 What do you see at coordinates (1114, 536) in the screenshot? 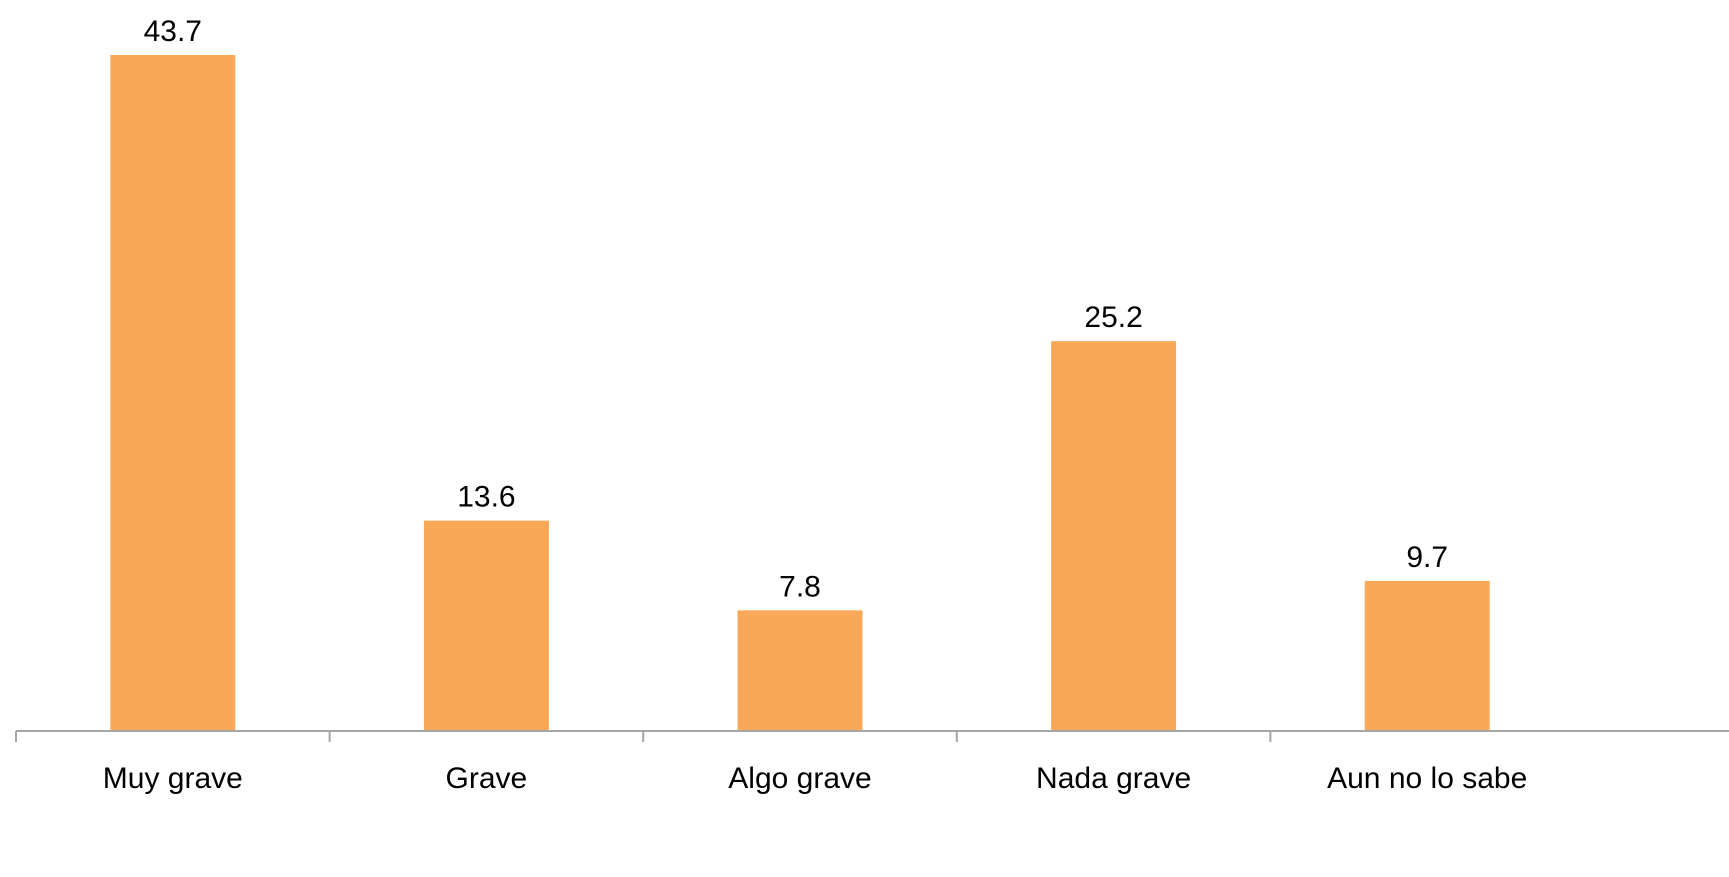
I see `bar-nada-grave` at bounding box center [1114, 536].